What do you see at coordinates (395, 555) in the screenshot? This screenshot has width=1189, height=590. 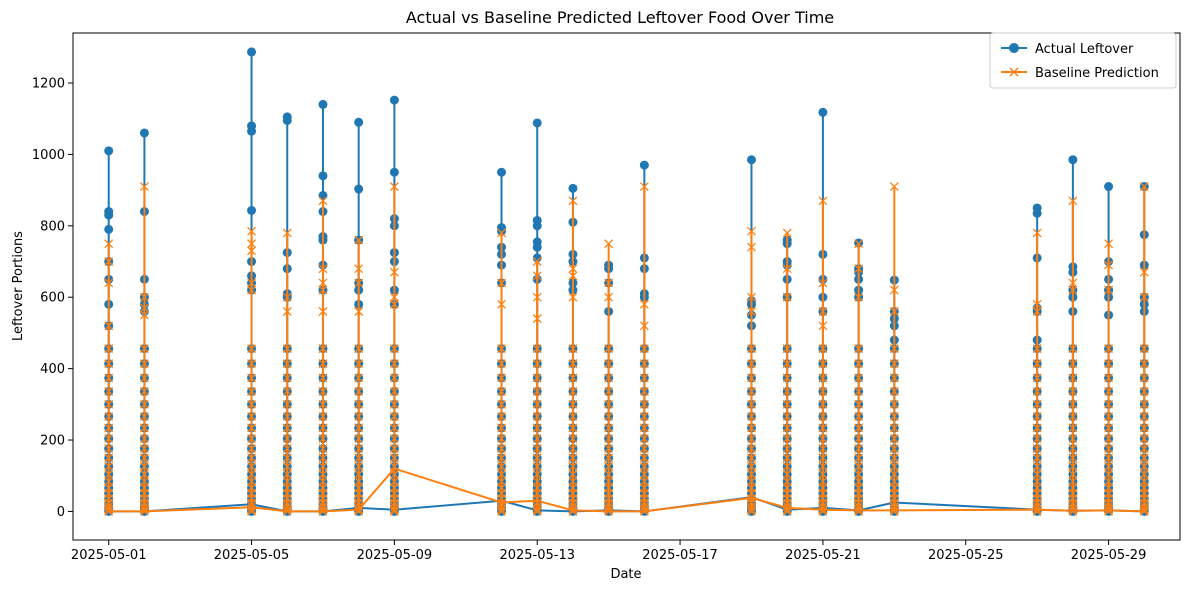 I see `x-tick-label: 2025-05-09` at bounding box center [395, 555].